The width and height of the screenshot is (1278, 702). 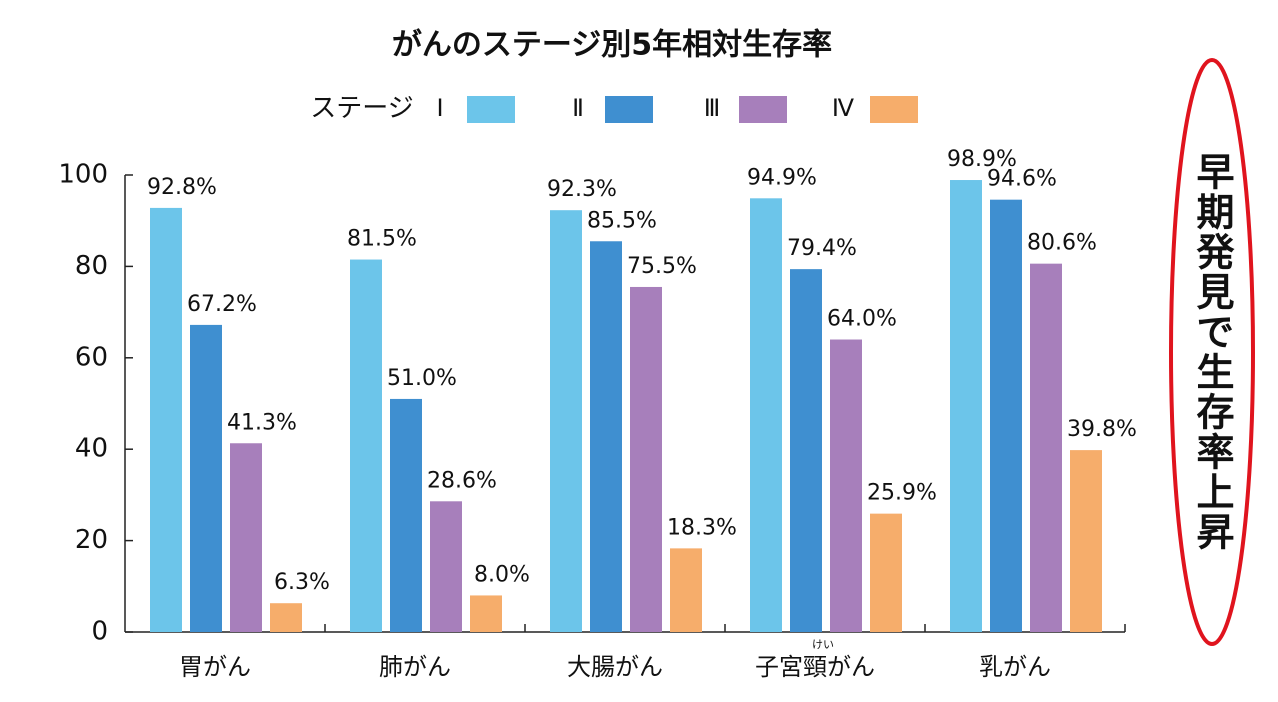 I want to click on value-label: 92.8%, so click(x=182, y=187).